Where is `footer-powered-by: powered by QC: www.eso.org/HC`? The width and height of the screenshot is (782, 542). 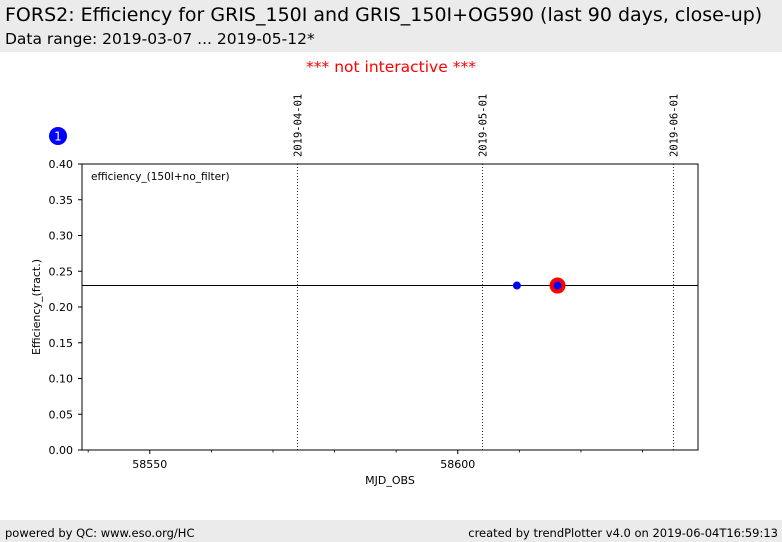
footer-powered-by: powered by QC: www.eso.org/HC is located at coordinates (100, 533).